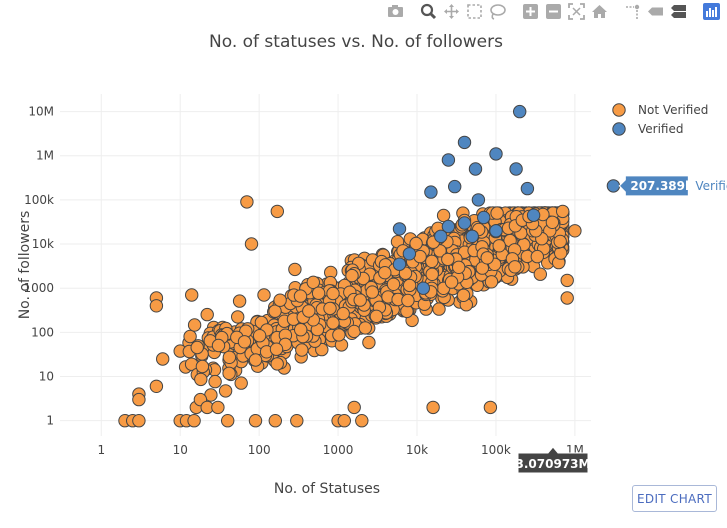  Describe the element at coordinates (711, 11) in the screenshot. I see `plotly-logo-button` at that location.